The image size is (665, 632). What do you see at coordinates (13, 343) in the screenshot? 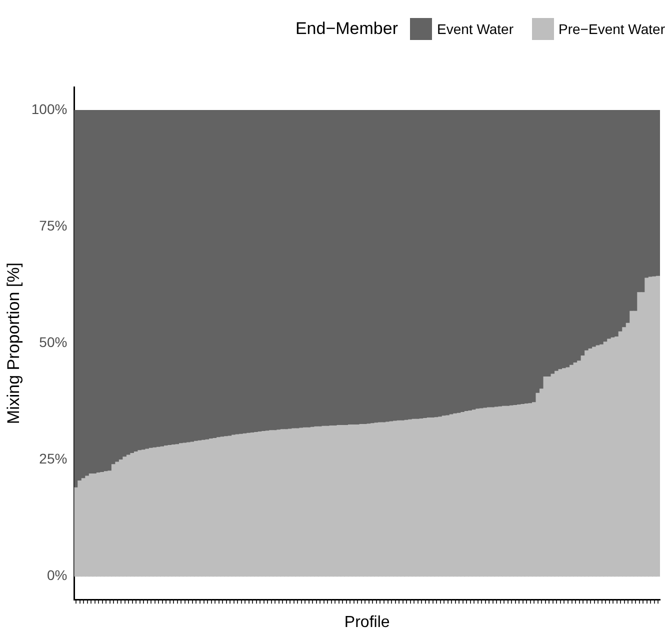
I see `y-axis-title: Mixing Proportion [%]` at bounding box center [13, 343].